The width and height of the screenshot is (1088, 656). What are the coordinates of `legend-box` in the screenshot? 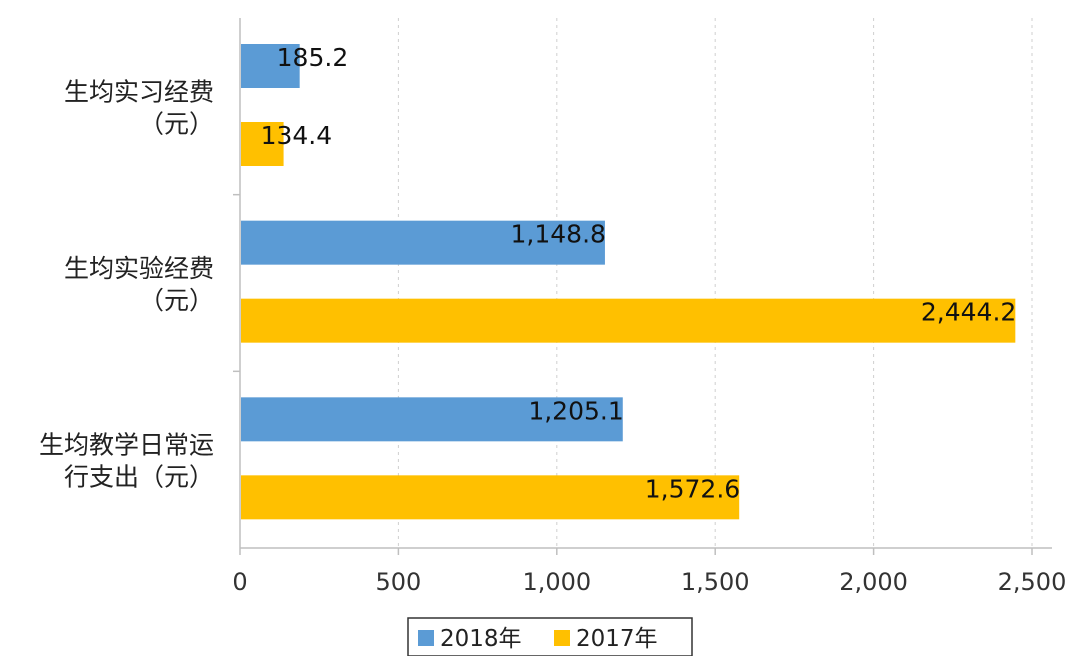 It's located at (550, 636).